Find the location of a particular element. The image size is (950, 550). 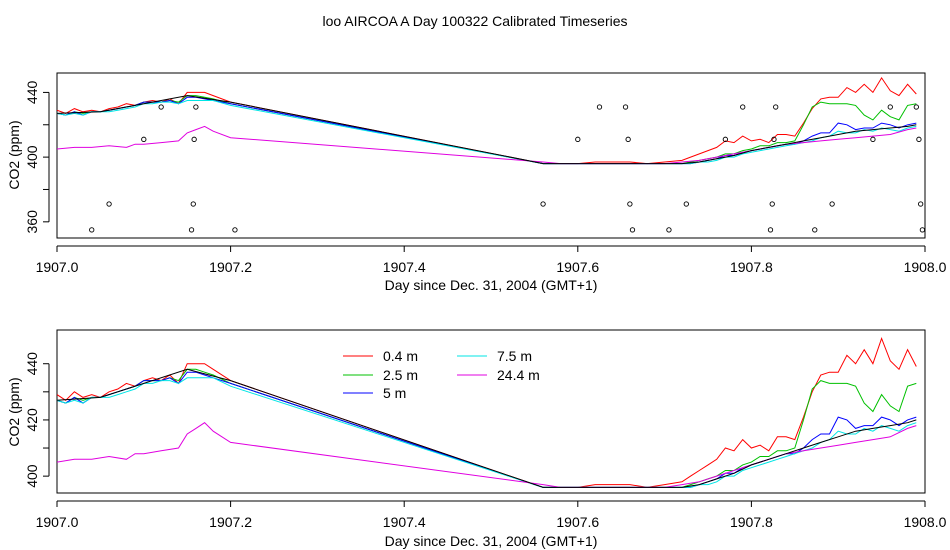

legend-label-0-4-m: 0.4 m is located at coordinates (400, 356).